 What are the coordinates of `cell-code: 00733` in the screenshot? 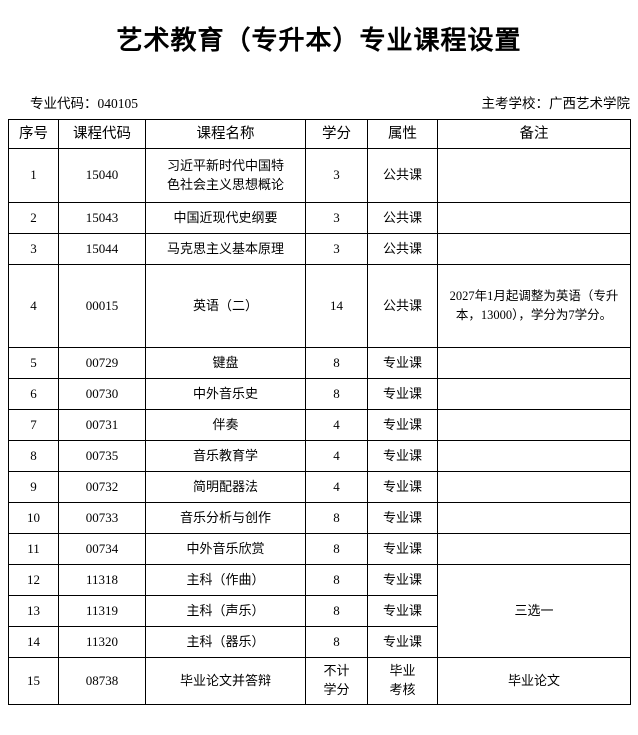 It's located at (102, 518).